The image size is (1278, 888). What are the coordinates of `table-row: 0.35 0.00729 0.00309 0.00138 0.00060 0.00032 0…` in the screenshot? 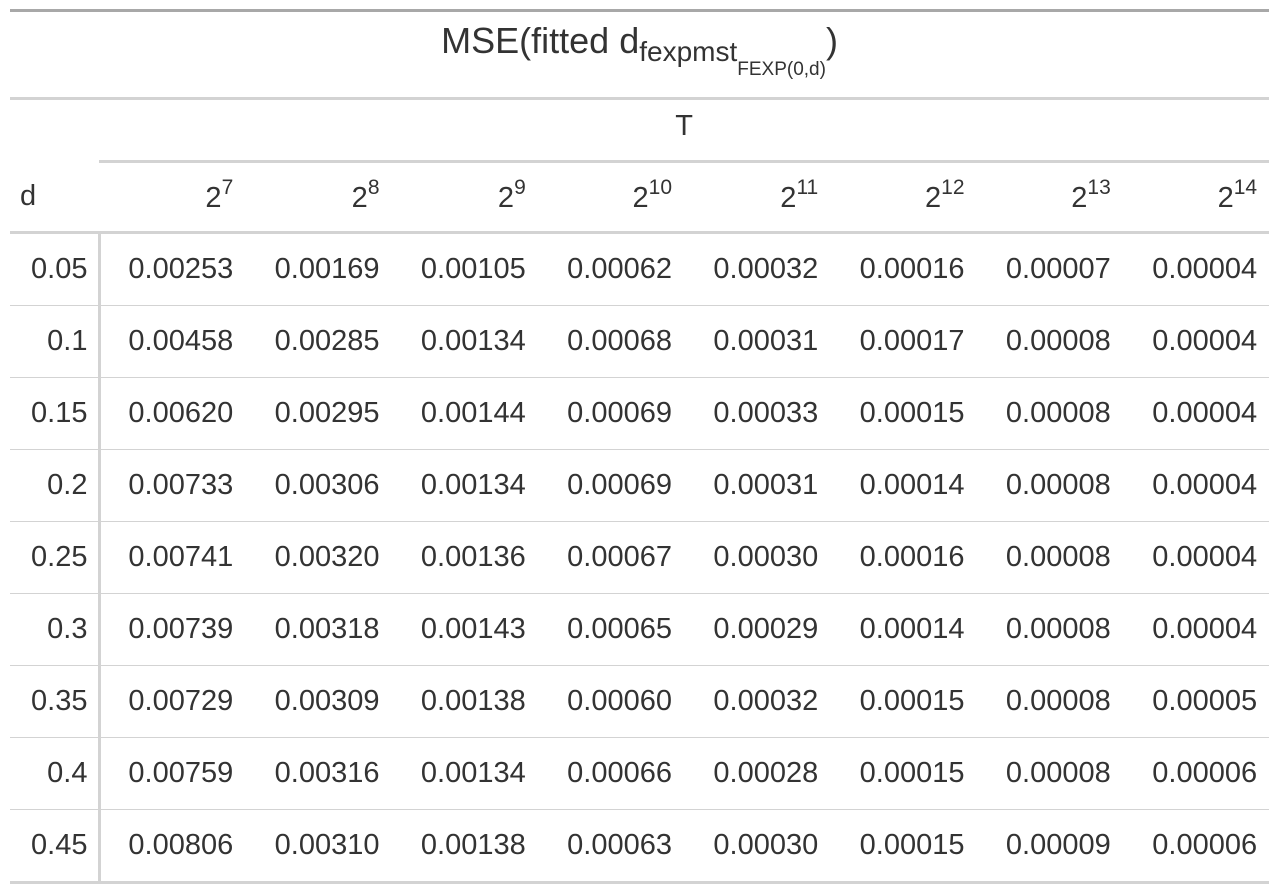 It's located at (640, 701).